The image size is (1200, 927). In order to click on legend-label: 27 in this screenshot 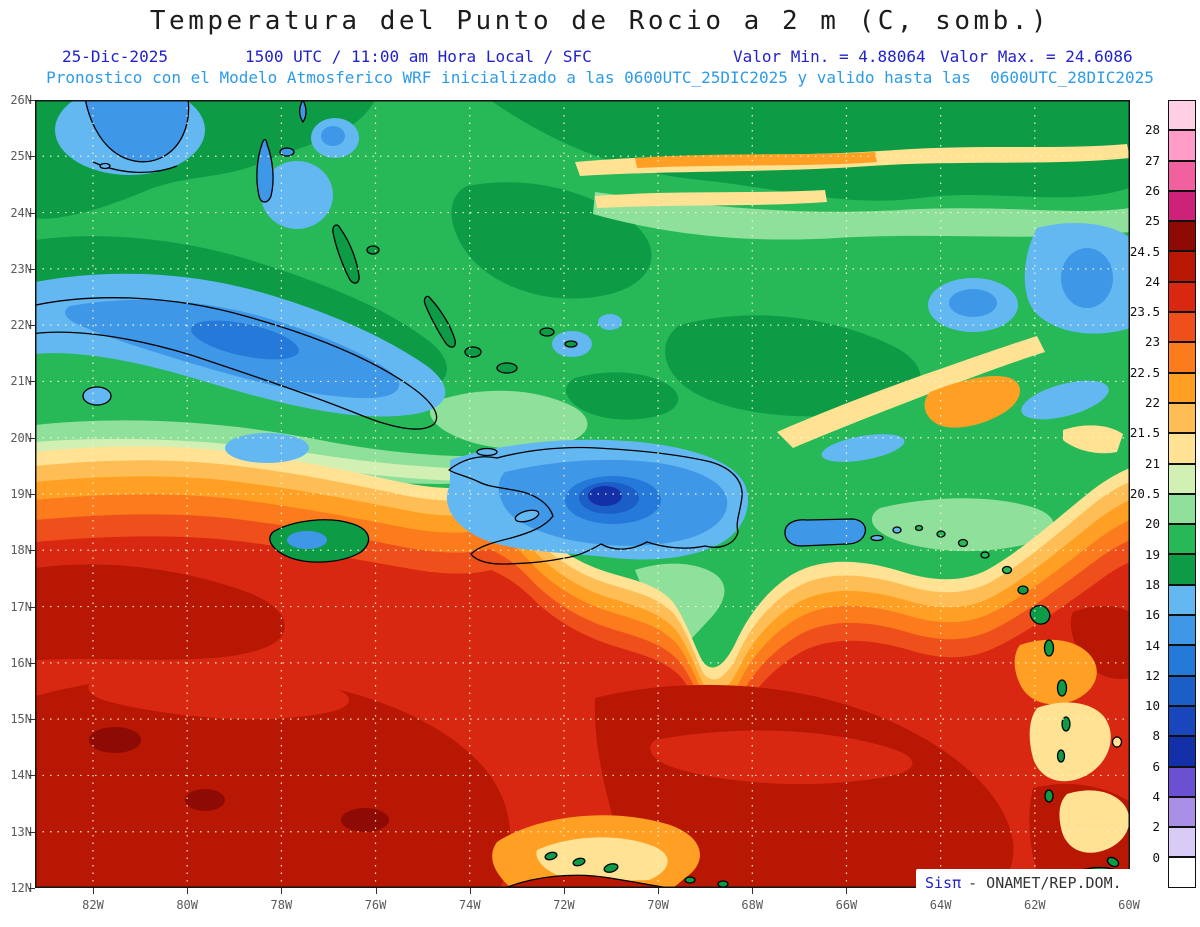, I will do `click(1152, 160)`.